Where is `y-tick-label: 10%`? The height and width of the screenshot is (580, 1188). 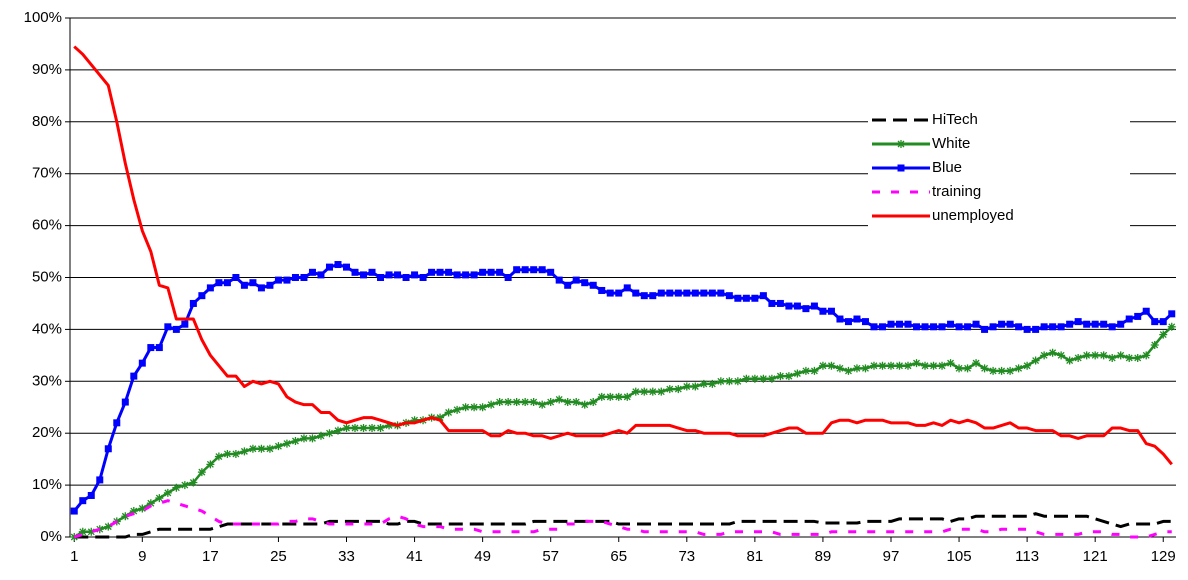 y-tick-label: 10% is located at coordinates (47, 484).